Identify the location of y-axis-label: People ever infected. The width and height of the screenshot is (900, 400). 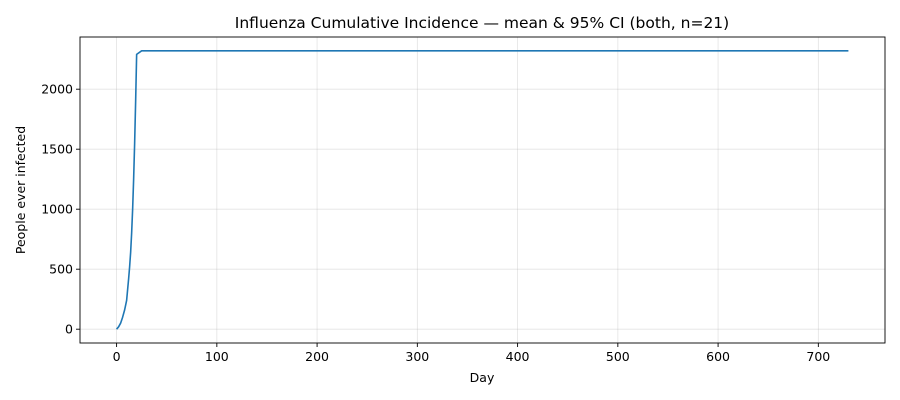
(20, 190).